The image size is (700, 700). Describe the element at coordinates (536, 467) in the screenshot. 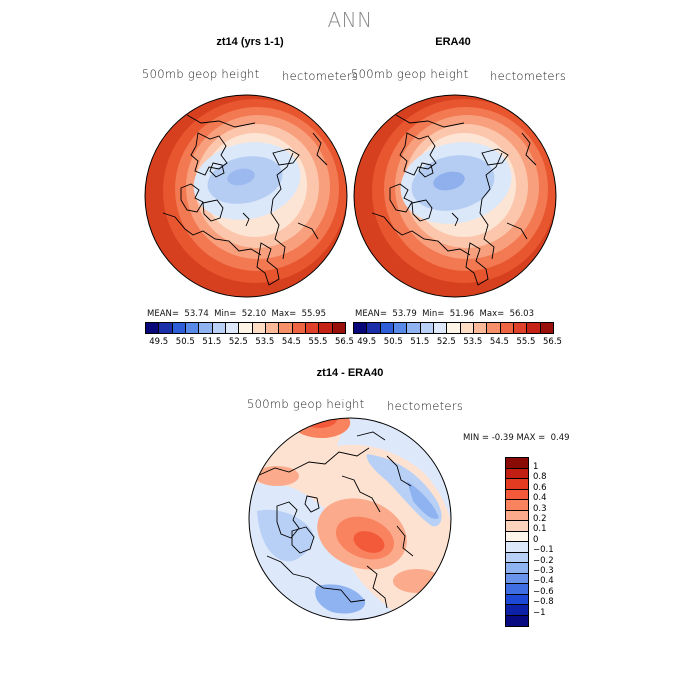

I see `difference-level-label: 1` at that location.